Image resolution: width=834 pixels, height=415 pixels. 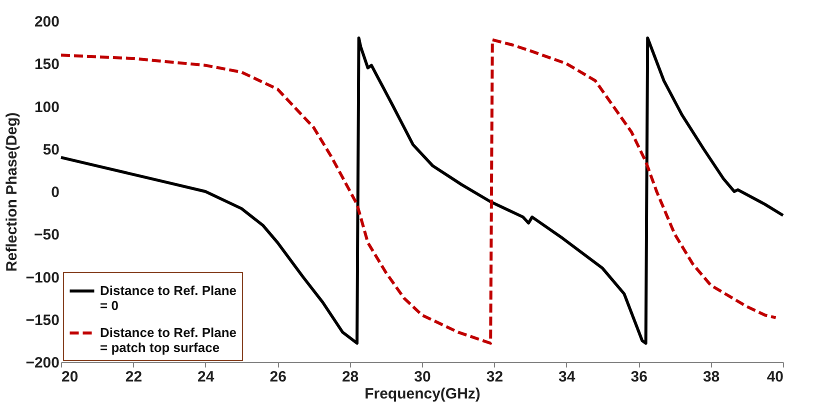 What do you see at coordinates (168, 340) in the screenshot?
I see `legend-label: Distance to Ref. Plane = patch top surface` at bounding box center [168, 340].